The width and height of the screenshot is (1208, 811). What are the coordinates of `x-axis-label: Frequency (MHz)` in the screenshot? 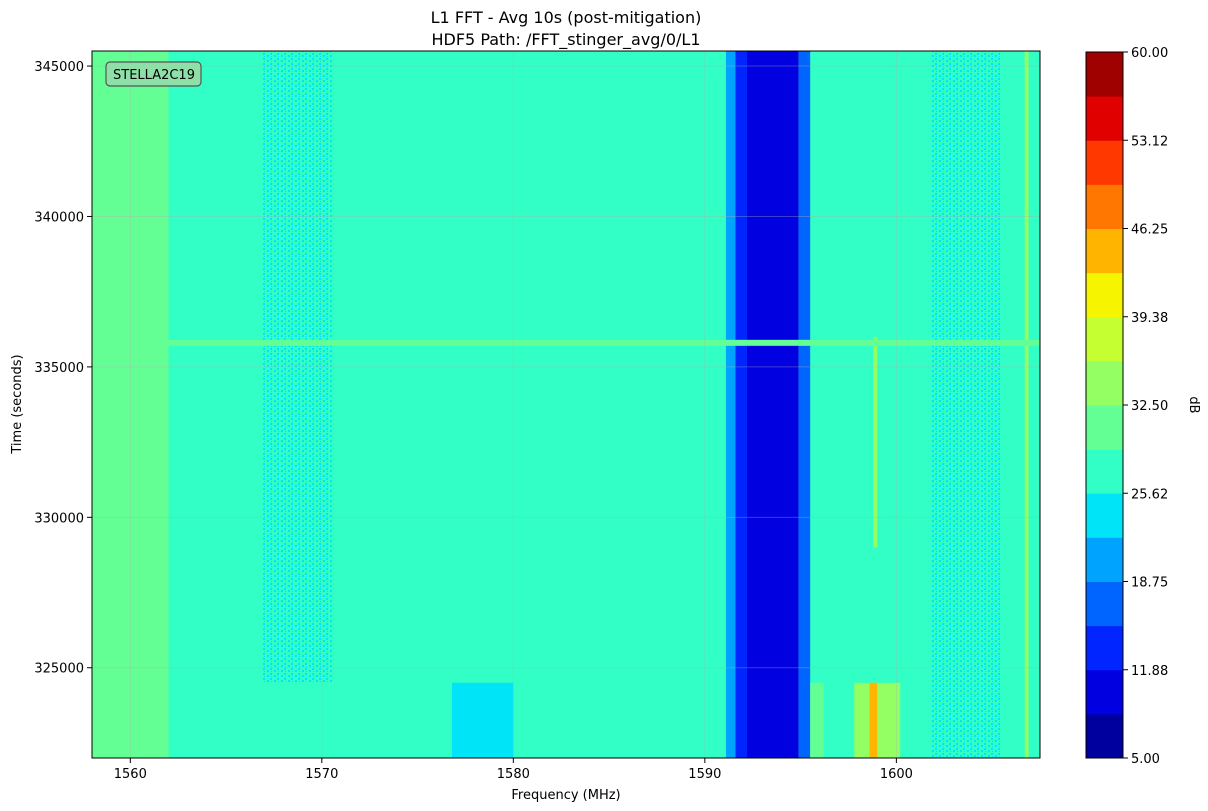 It's located at (565, 795).